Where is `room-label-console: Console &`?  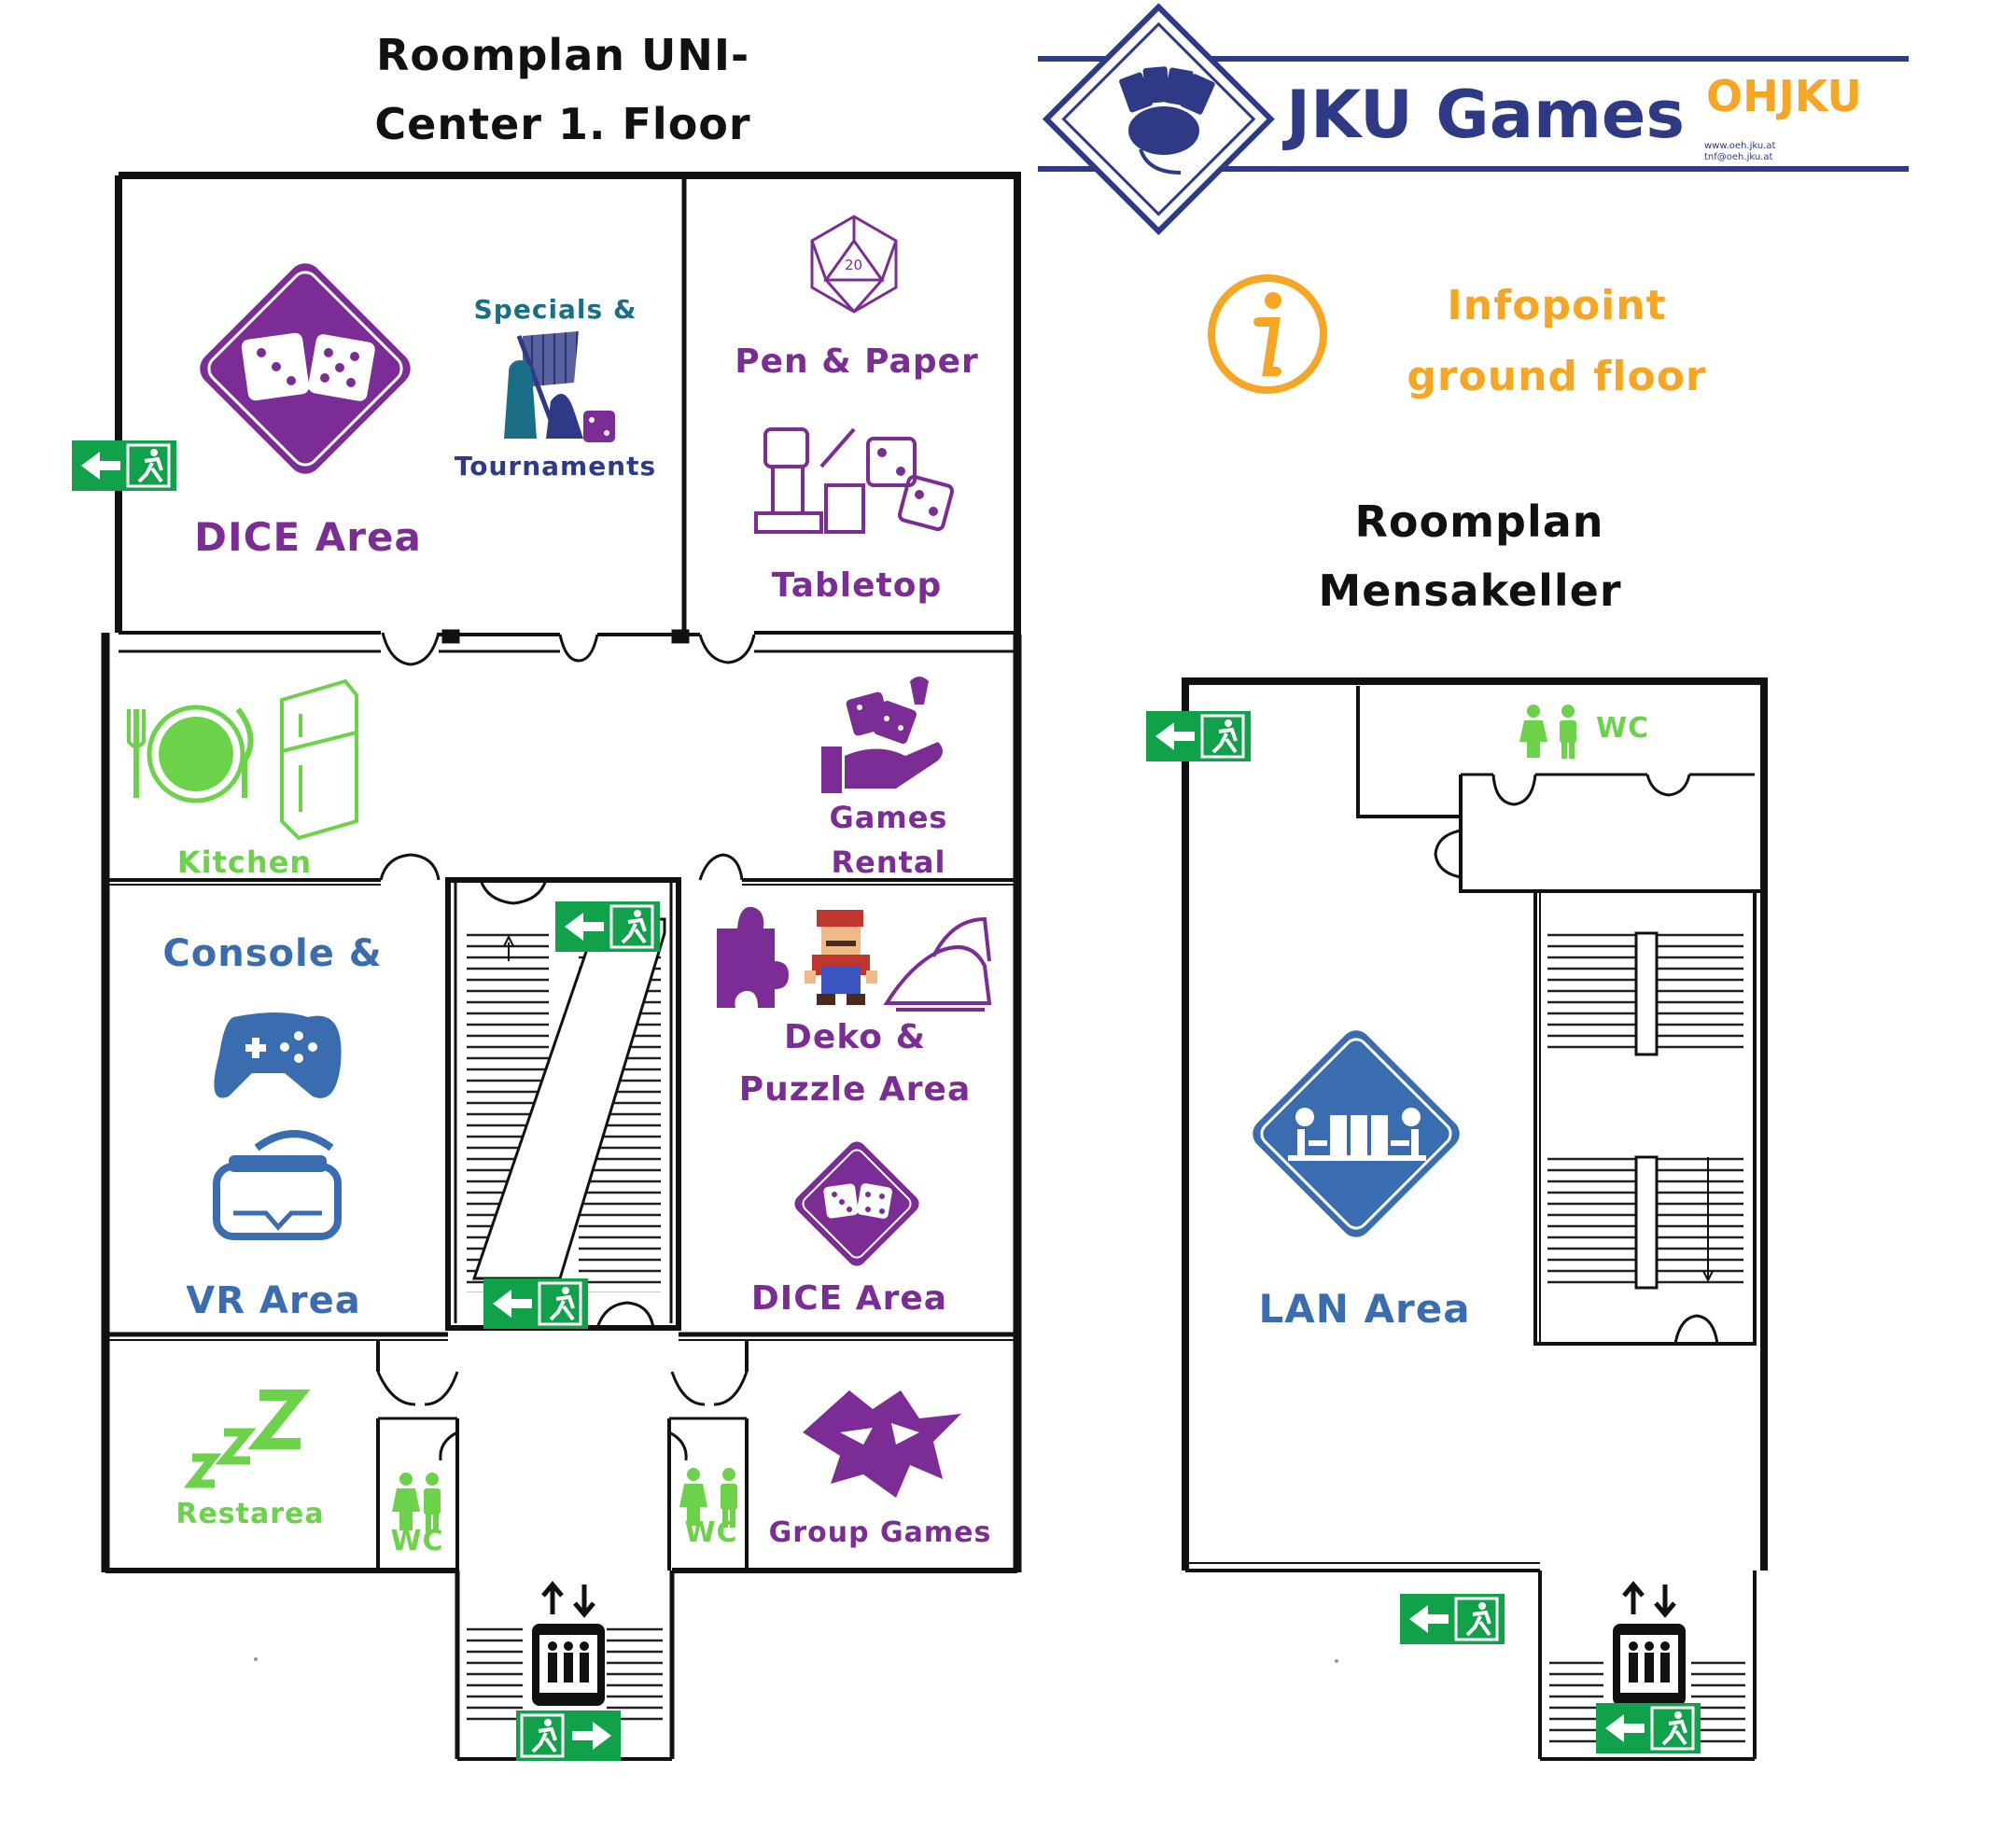 room-label-console: Console & is located at coordinates (272, 954).